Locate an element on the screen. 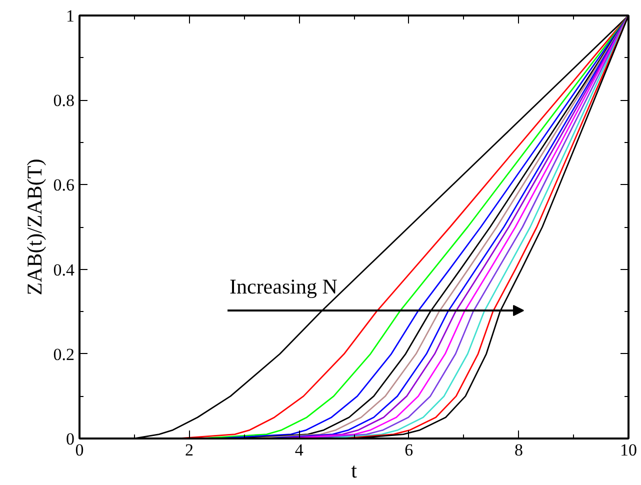 Image resolution: width=641 pixels, height=485 pixels. y-tick-label: 0.8 is located at coordinates (63, 100).